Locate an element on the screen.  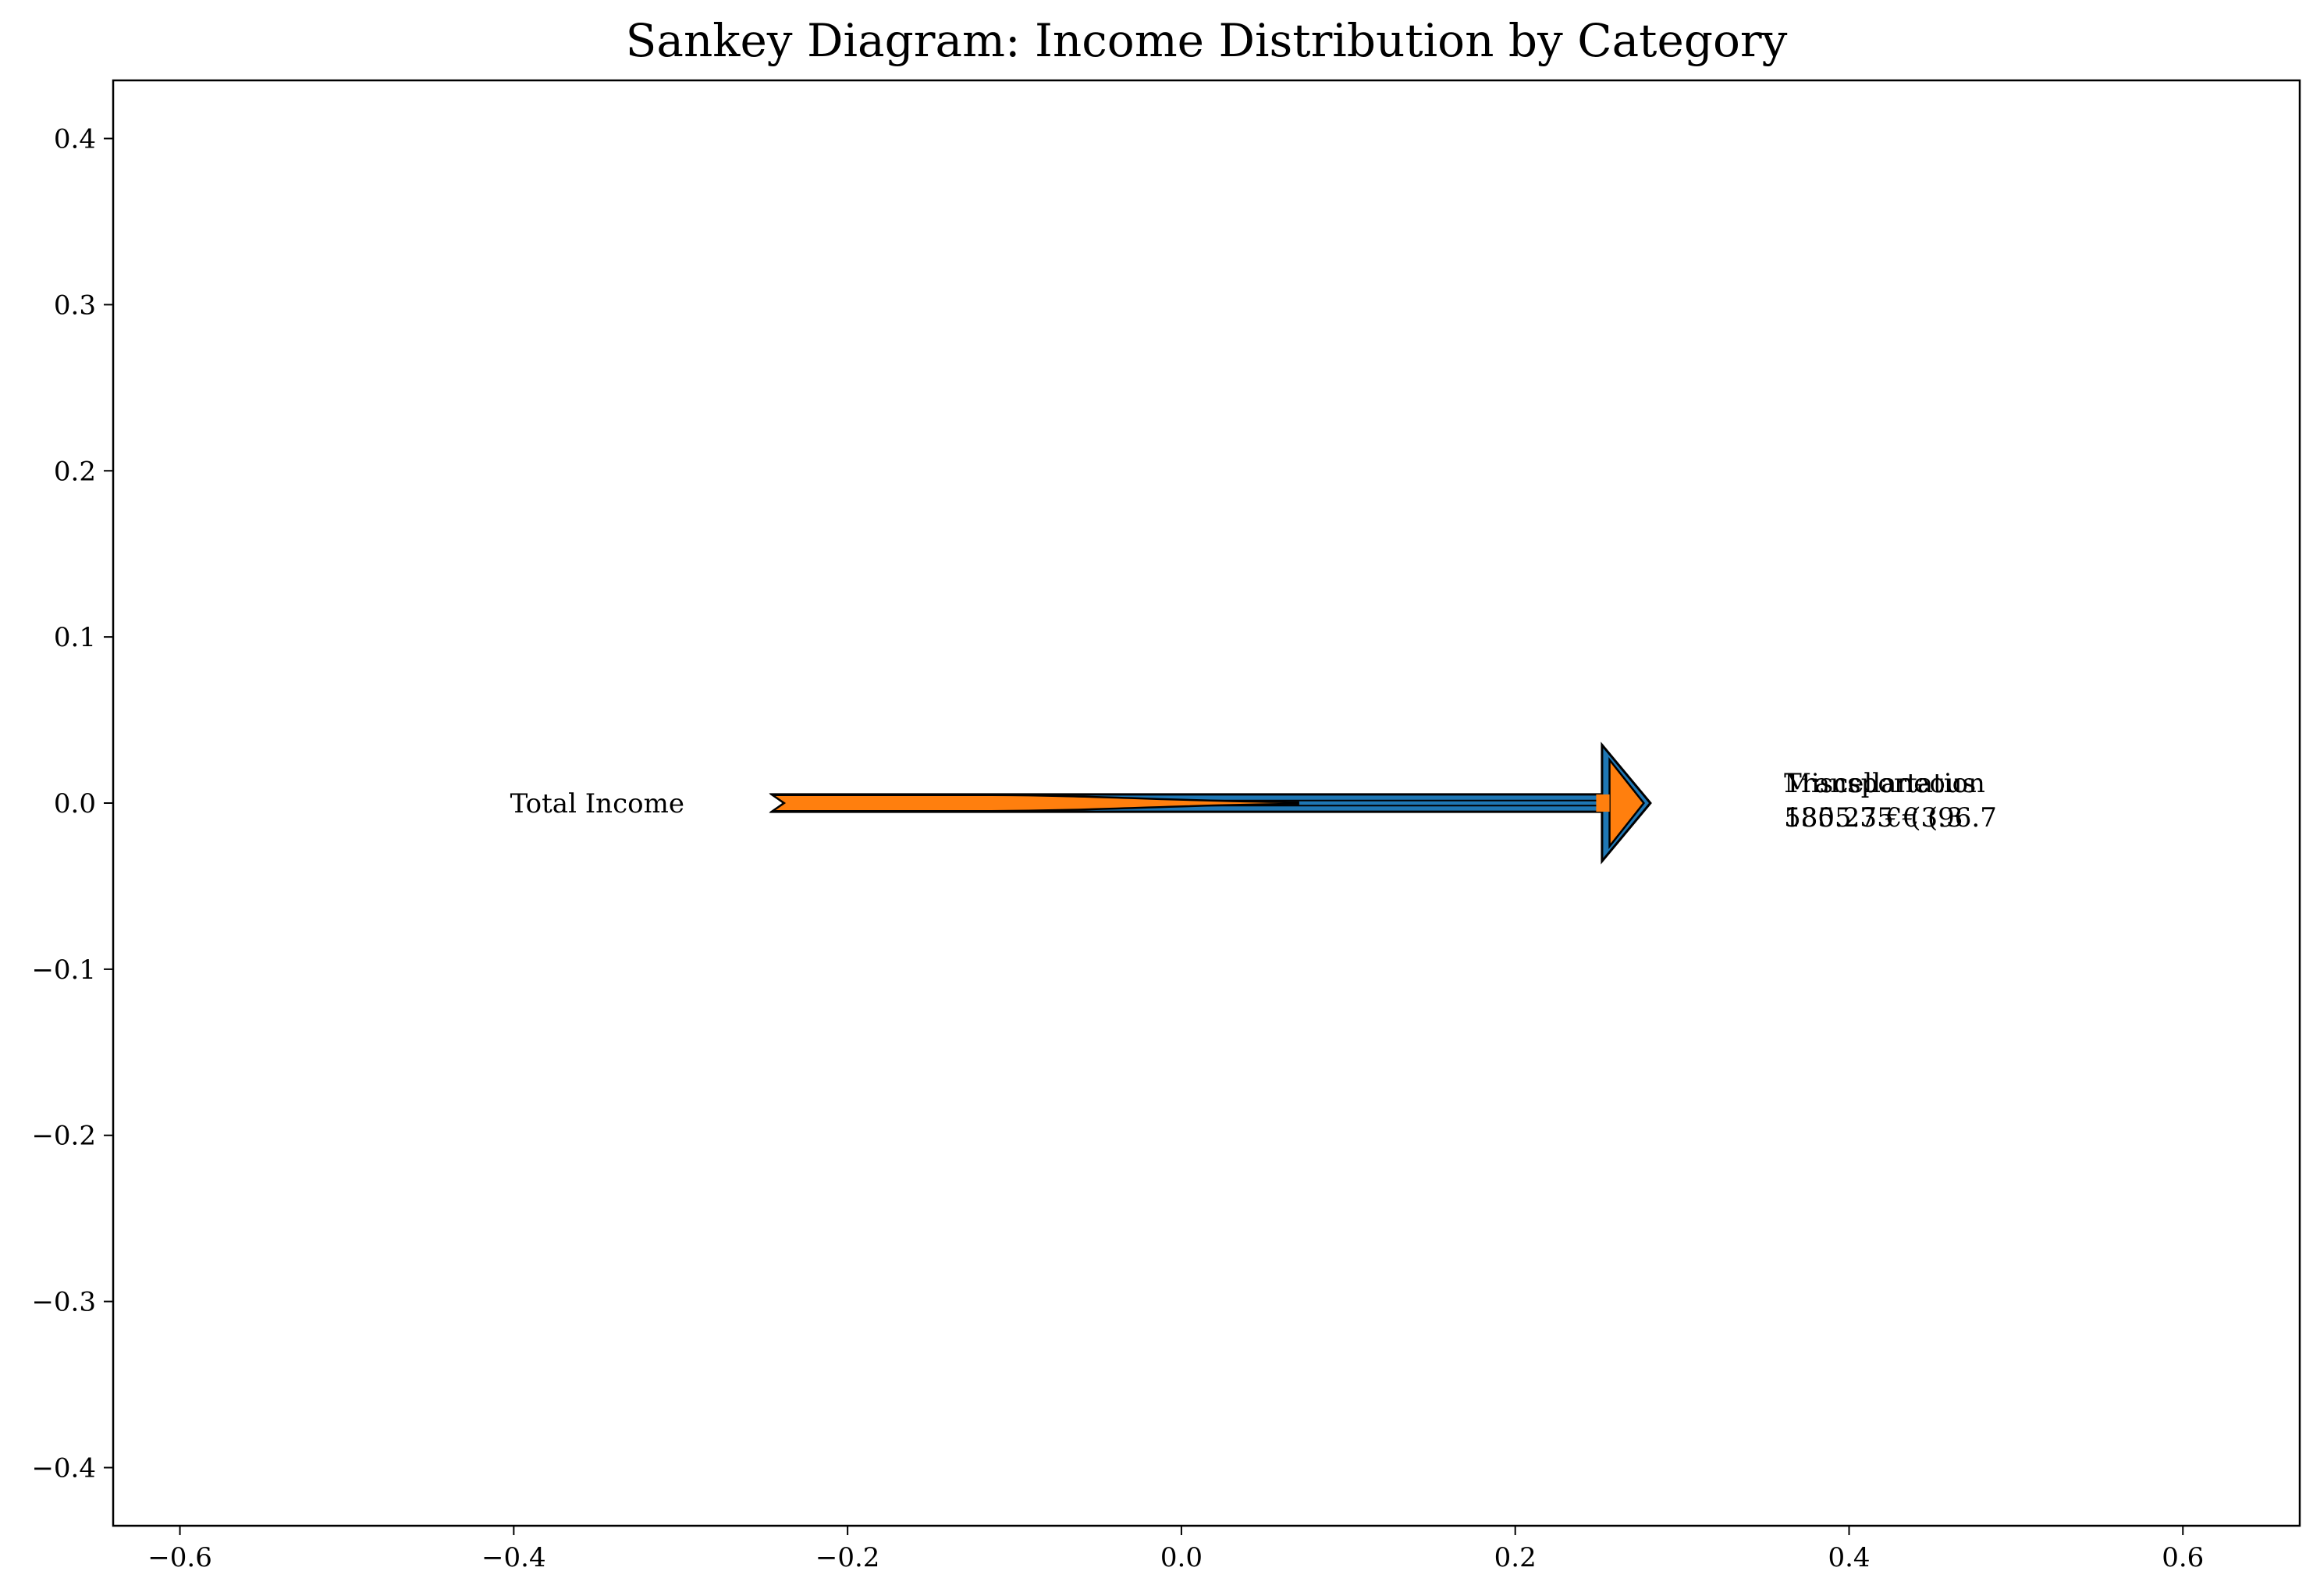
y-tick-label: −0.4 is located at coordinates (63, 1468).